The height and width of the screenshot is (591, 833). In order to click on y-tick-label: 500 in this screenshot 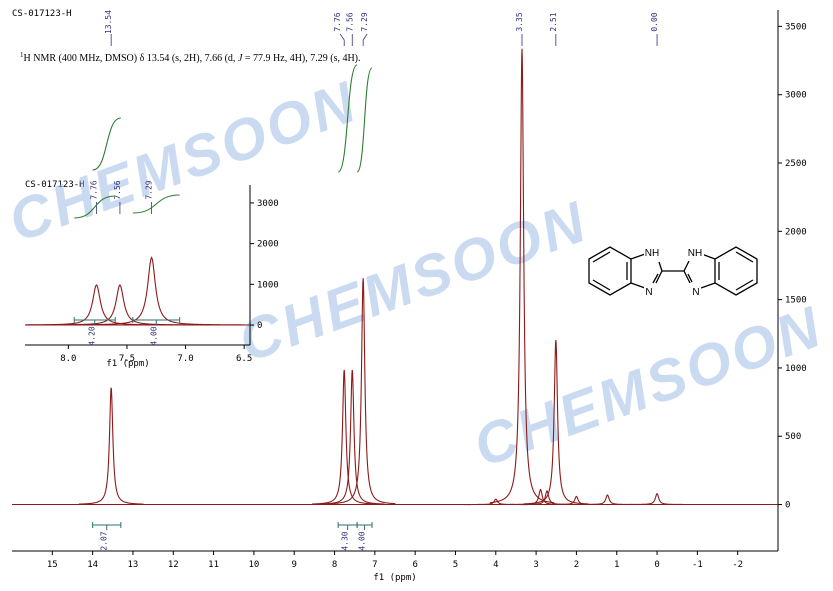, I will do `click(793, 437)`.